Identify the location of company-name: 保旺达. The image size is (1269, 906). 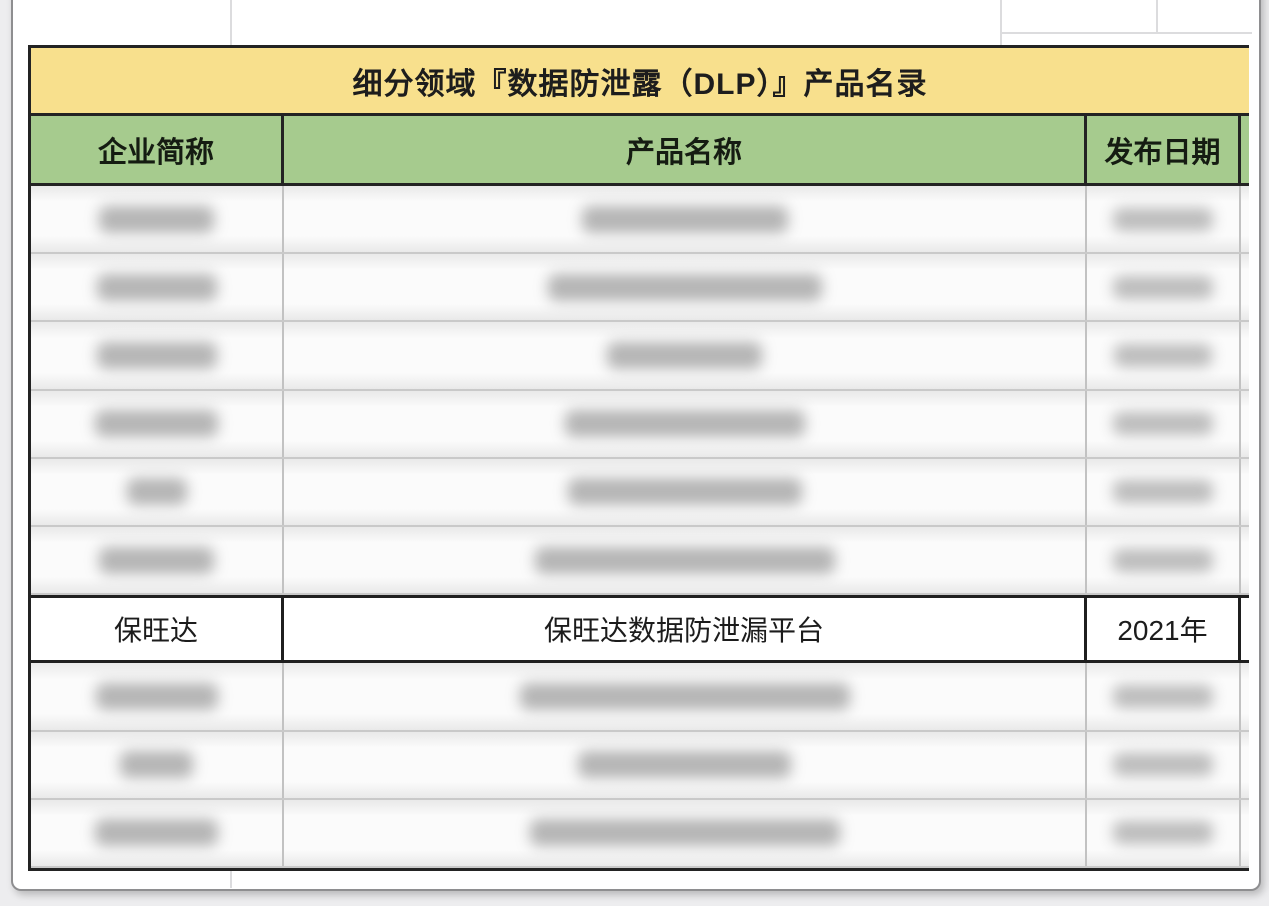
(155, 631).